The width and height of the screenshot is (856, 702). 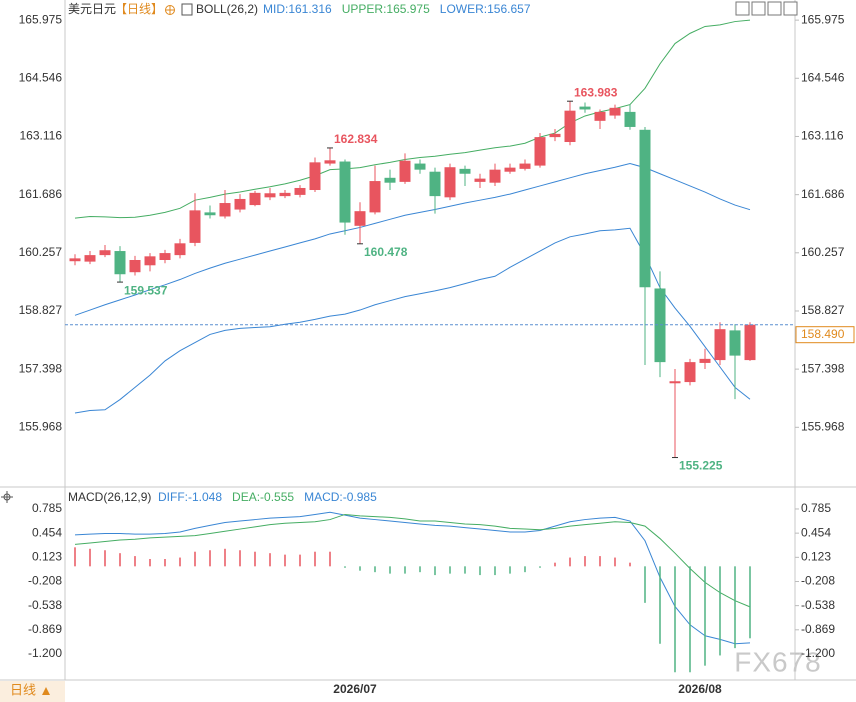 I want to click on y-tick-label: 0.785, so click(x=816, y=508).